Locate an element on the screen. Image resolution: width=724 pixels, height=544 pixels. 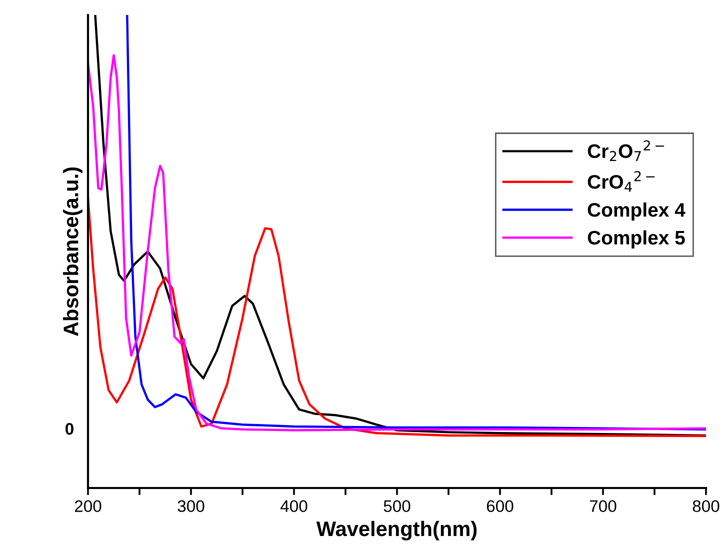
x-tick-label: 200 is located at coordinates (88, 506).